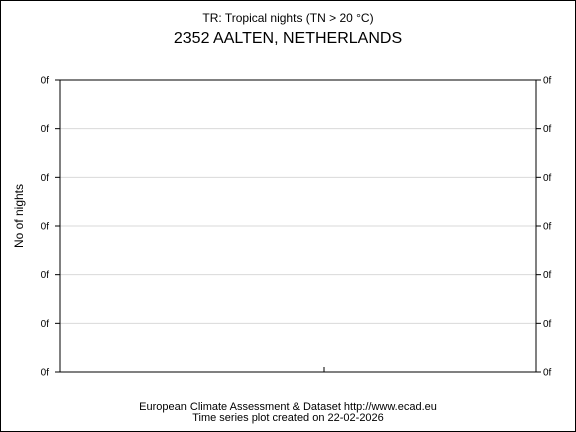 The image size is (576, 432). What do you see at coordinates (287, 18) in the screenshot?
I see `chart-title: TR: Tropical nights (TN > 20 °C)` at bounding box center [287, 18].